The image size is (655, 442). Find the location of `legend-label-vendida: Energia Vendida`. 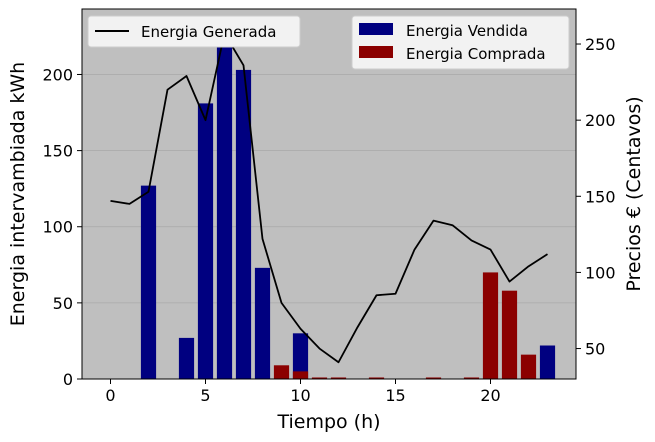

legend-label-vendida: Energia Vendida is located at coordinates (467, 31).